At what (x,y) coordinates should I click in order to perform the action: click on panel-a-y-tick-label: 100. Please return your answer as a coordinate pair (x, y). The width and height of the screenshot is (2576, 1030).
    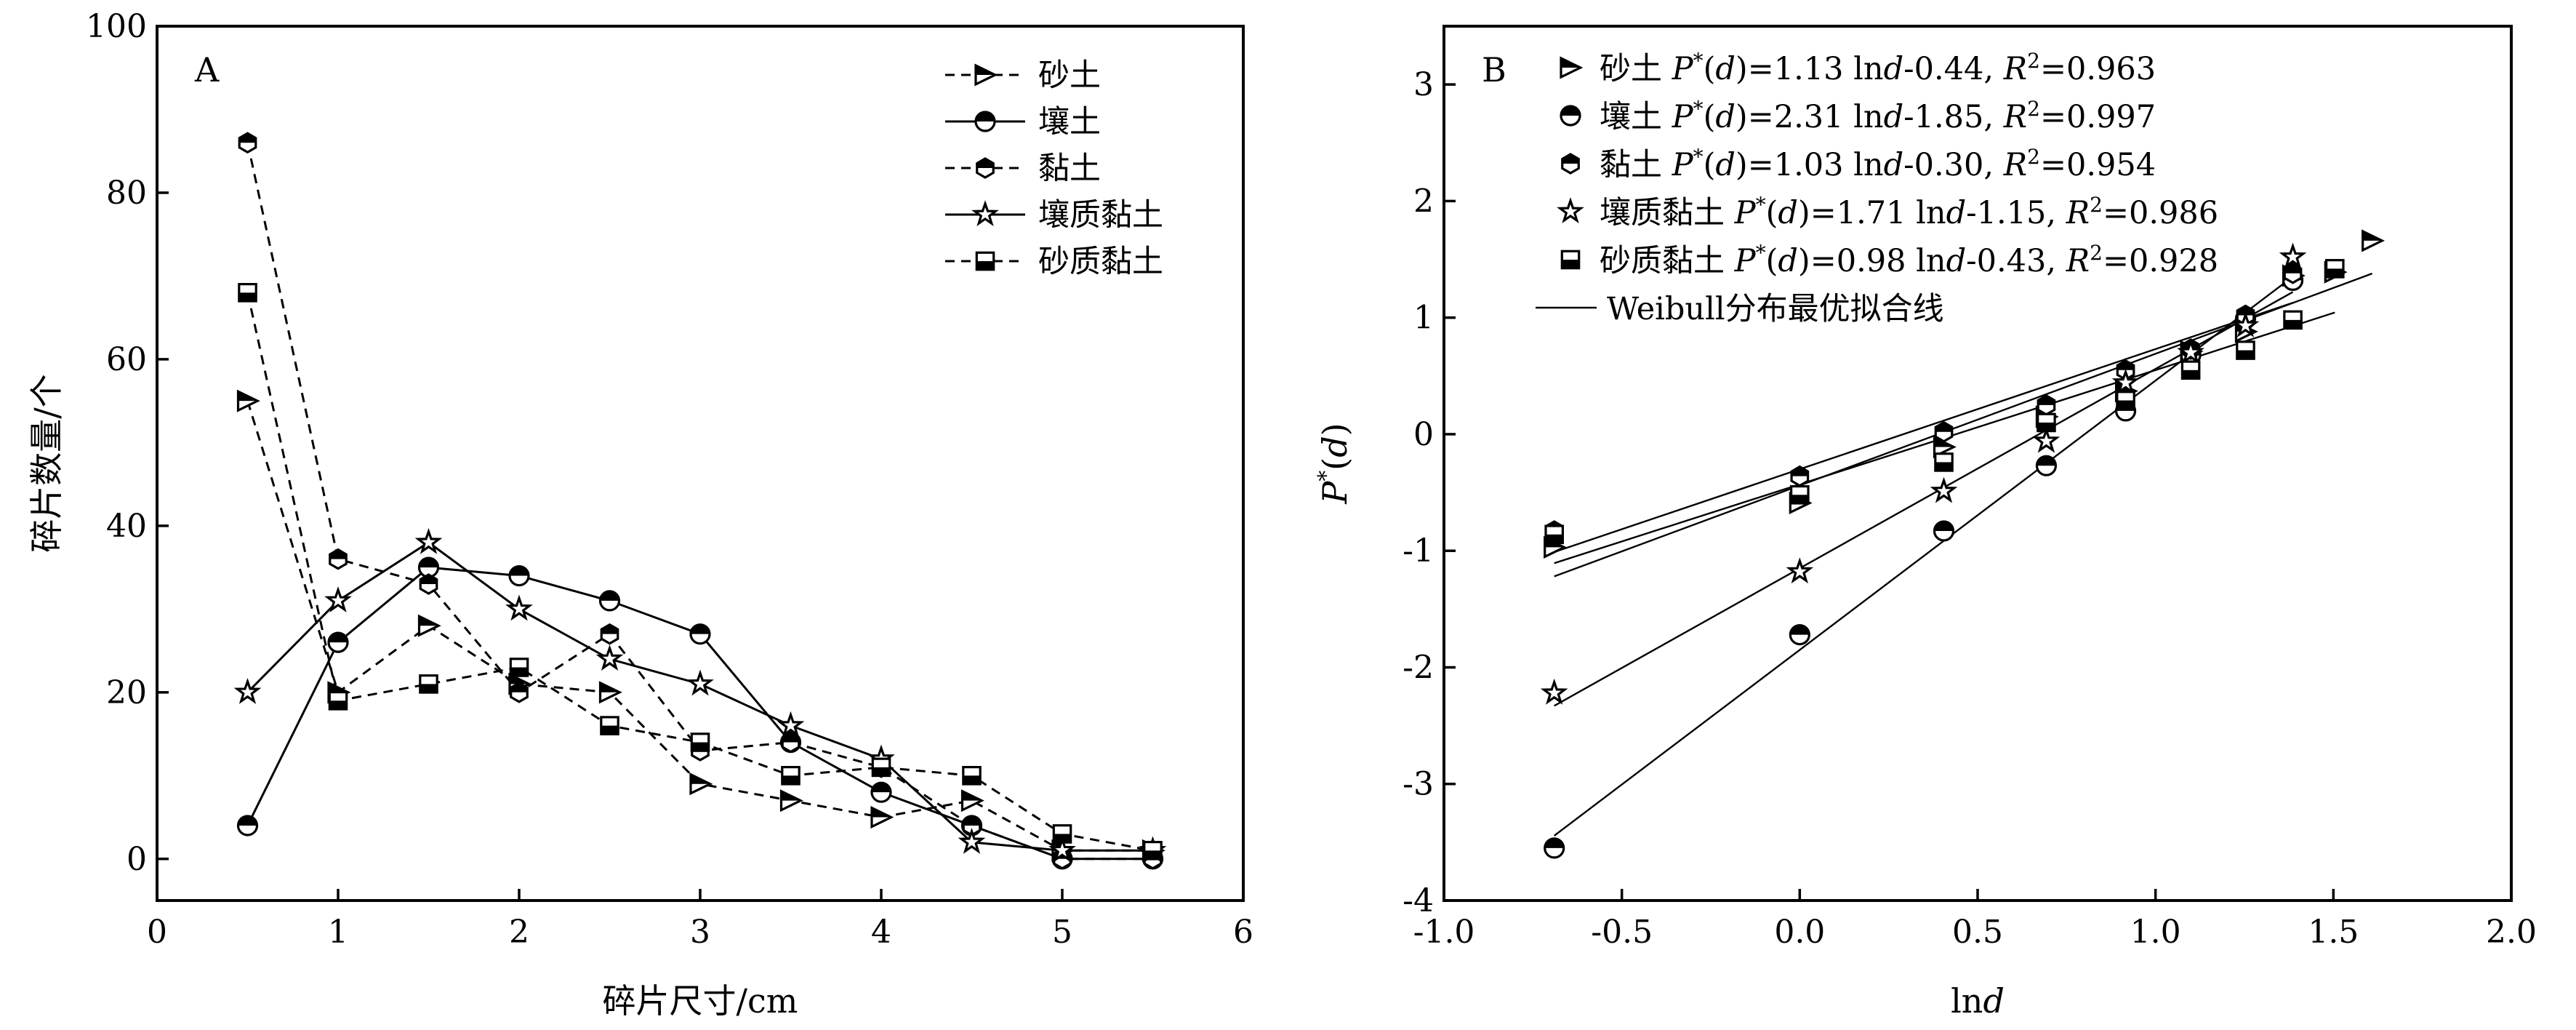
    Looking at the image, I should click on (117, 26).